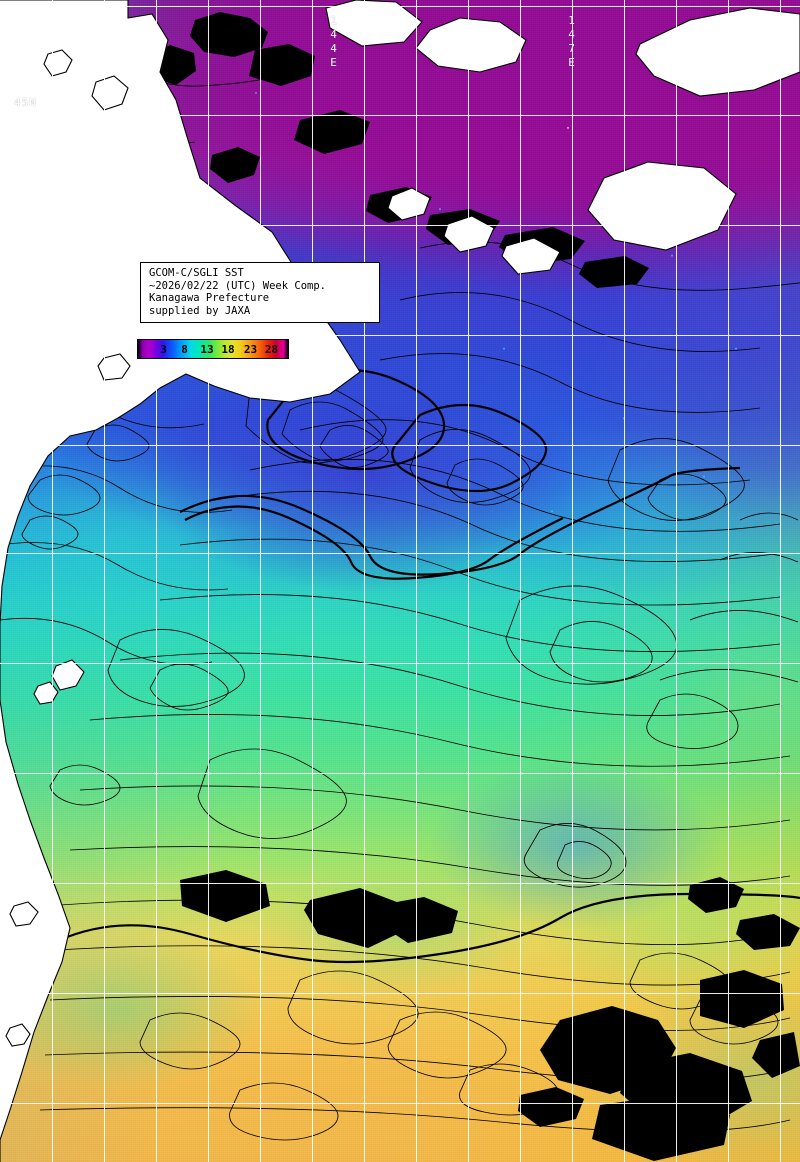 The image size is (800, 1162). I want to click on colorbar-tick: 8, so click(184, 349).